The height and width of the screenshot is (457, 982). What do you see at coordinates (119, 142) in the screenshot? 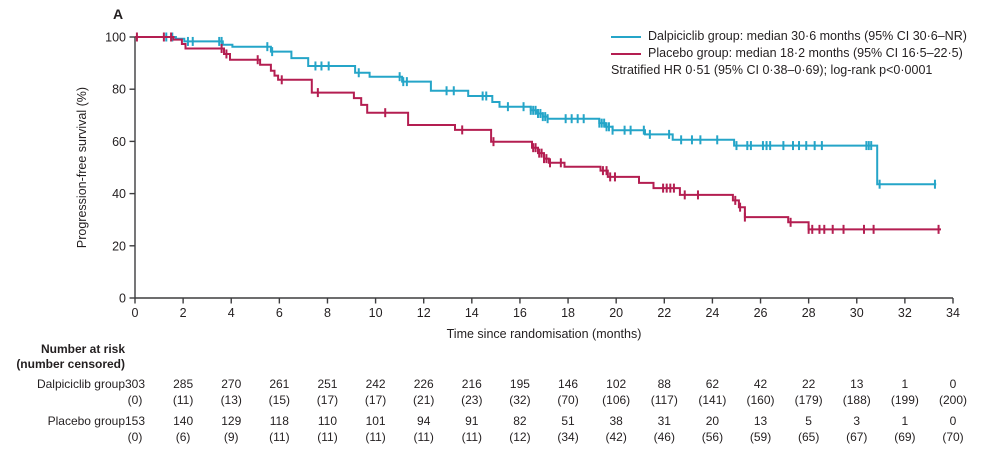
I see `y-tick-label: 60` at bounding box center [119, 142].